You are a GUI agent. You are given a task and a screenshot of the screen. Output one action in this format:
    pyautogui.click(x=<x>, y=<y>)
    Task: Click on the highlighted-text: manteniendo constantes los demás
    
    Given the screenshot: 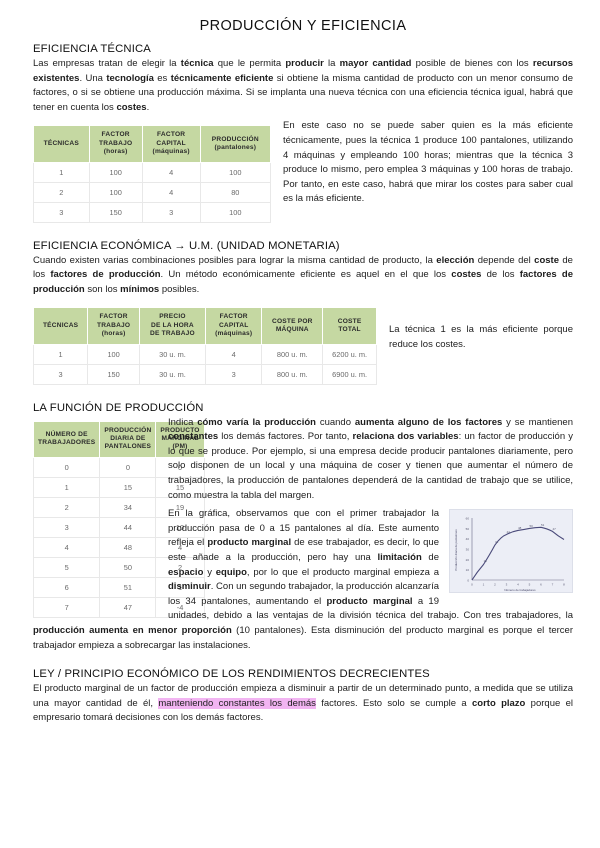 What is the action you would take?
    pyautogui.click(x=237, y=703)
    